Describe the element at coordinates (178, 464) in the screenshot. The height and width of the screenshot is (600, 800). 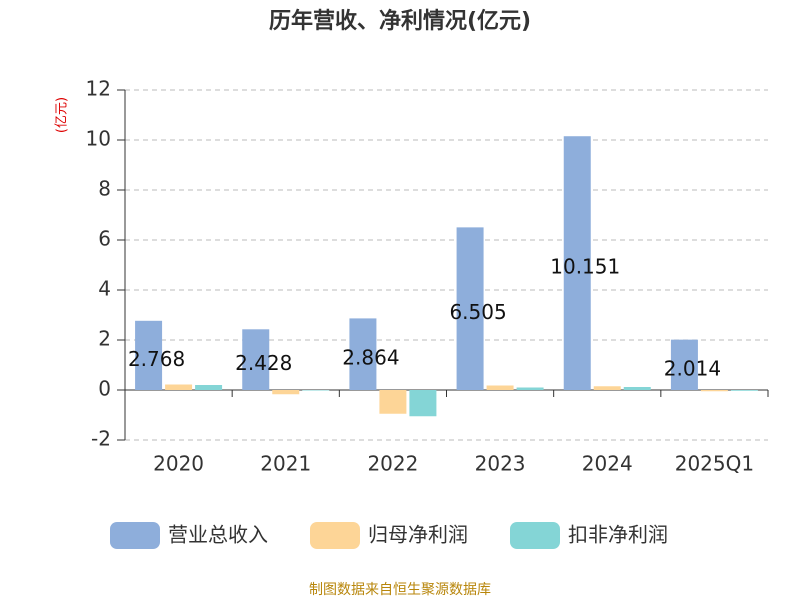
I see `x-tick-label: 2020` at that location.